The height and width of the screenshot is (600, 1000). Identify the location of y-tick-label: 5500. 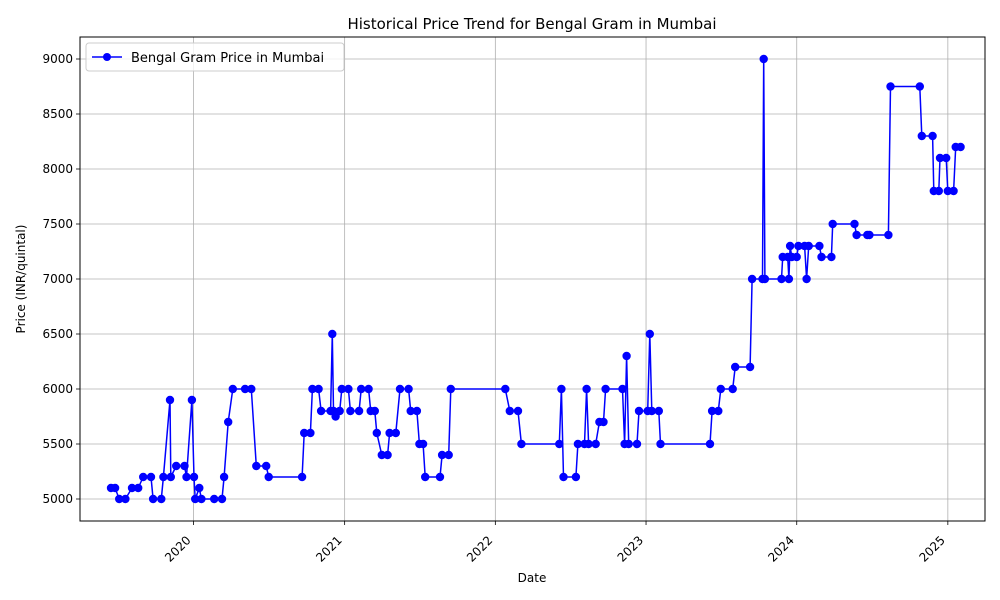
(57, 444).